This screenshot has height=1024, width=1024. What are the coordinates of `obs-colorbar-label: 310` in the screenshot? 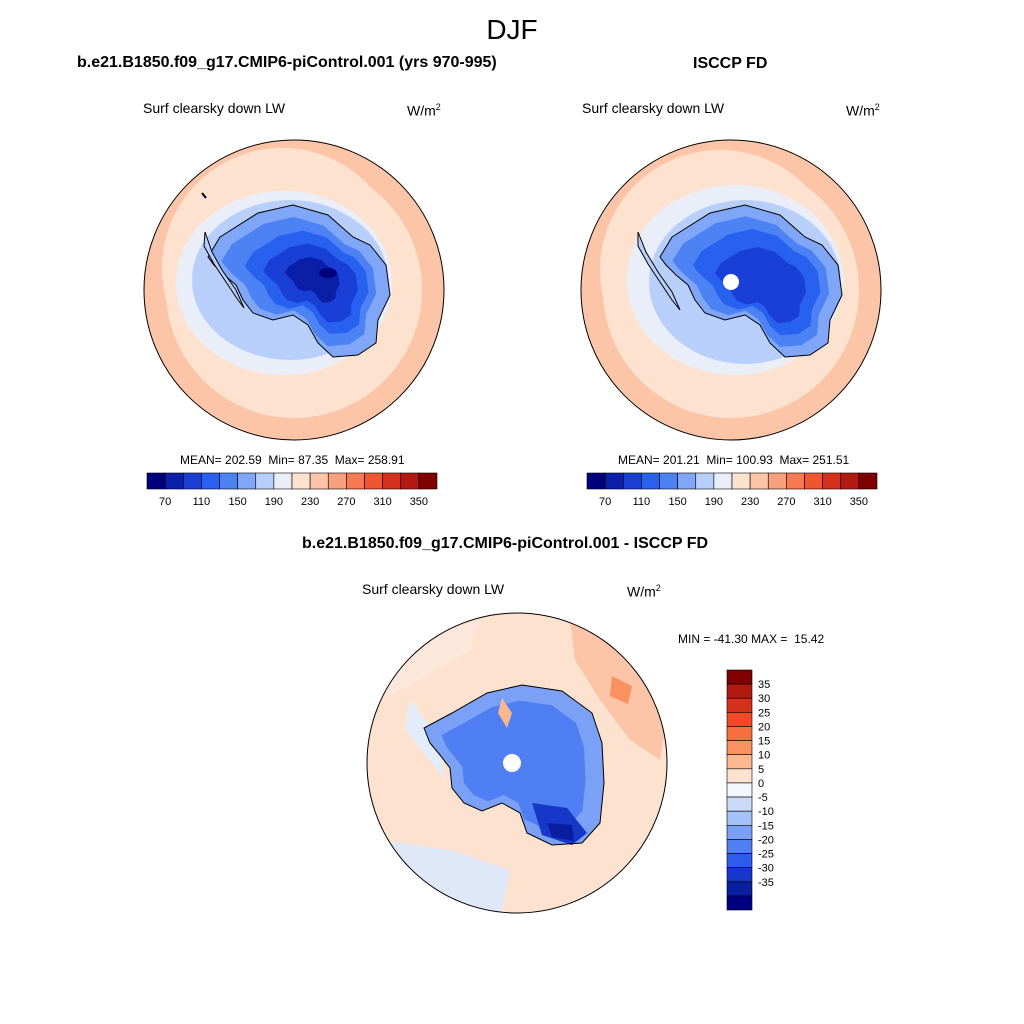 It's located at (822, 502).